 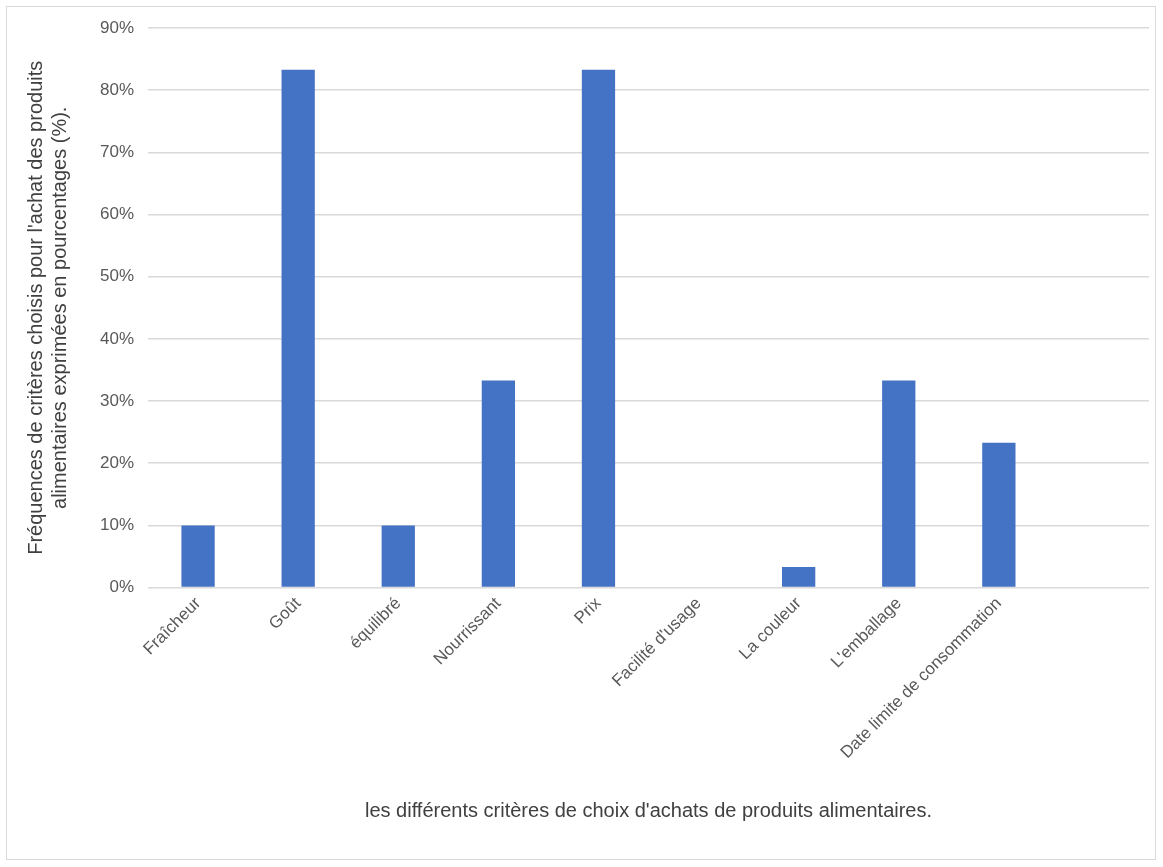 I want to click on y-tick-label: 80%, so click(x=117, y=89).